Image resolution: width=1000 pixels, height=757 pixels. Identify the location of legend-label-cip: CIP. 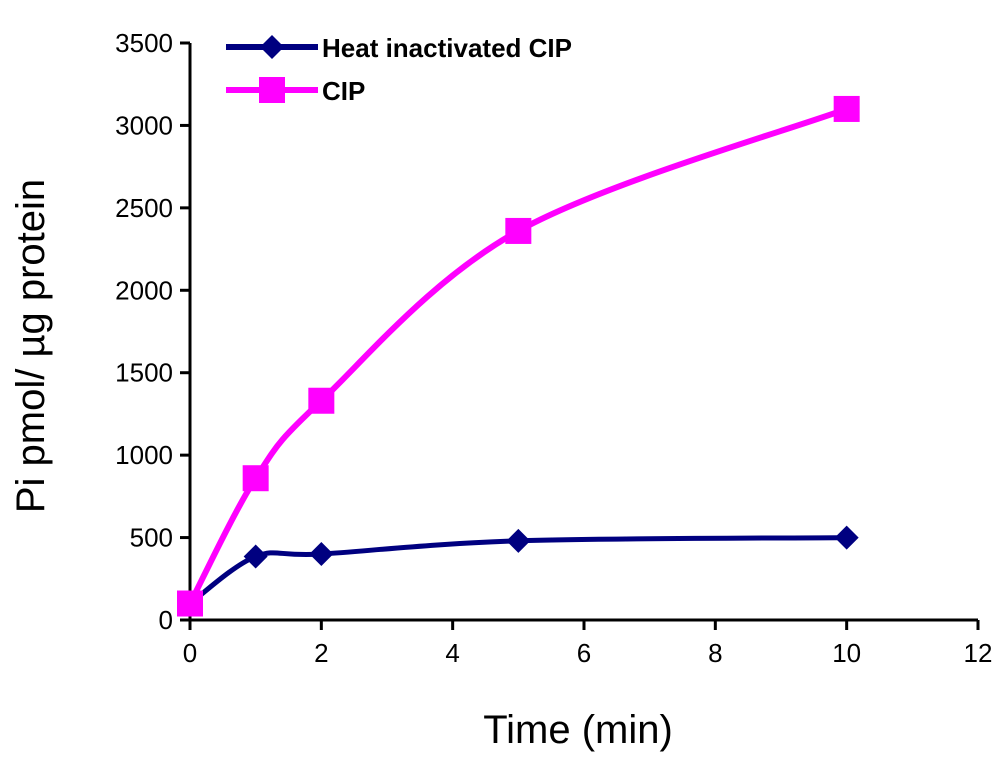
(343, 91).